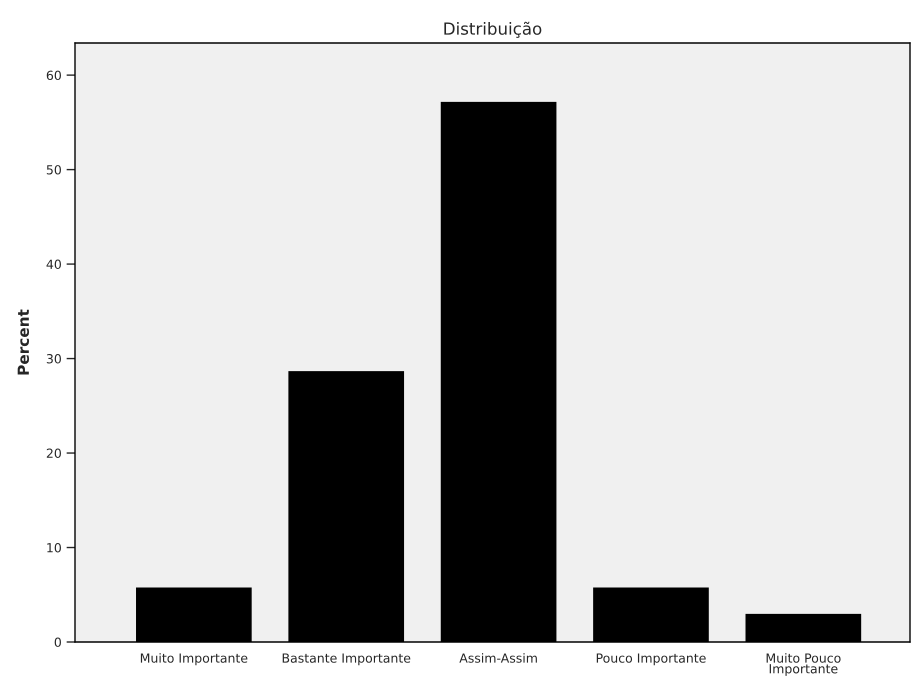 This screenshot has width=912, height=686. I want to click on x-tick-label: Muito Importante, so click(194, 659).